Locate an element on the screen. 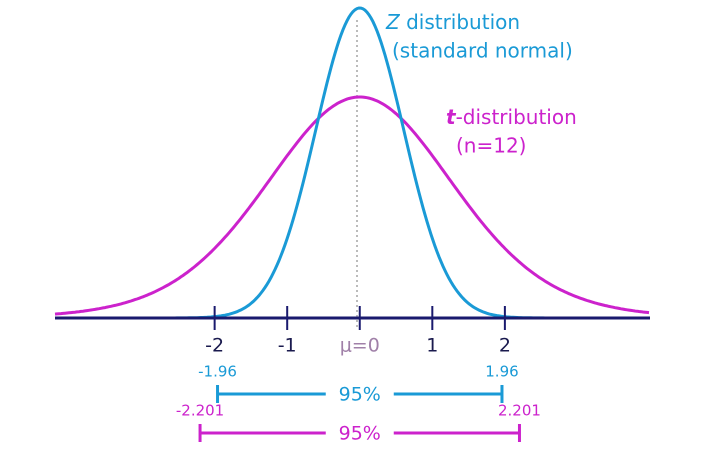 The image size is (720, 452). interval-high: 2.201 is located at coordinates (519, 411).